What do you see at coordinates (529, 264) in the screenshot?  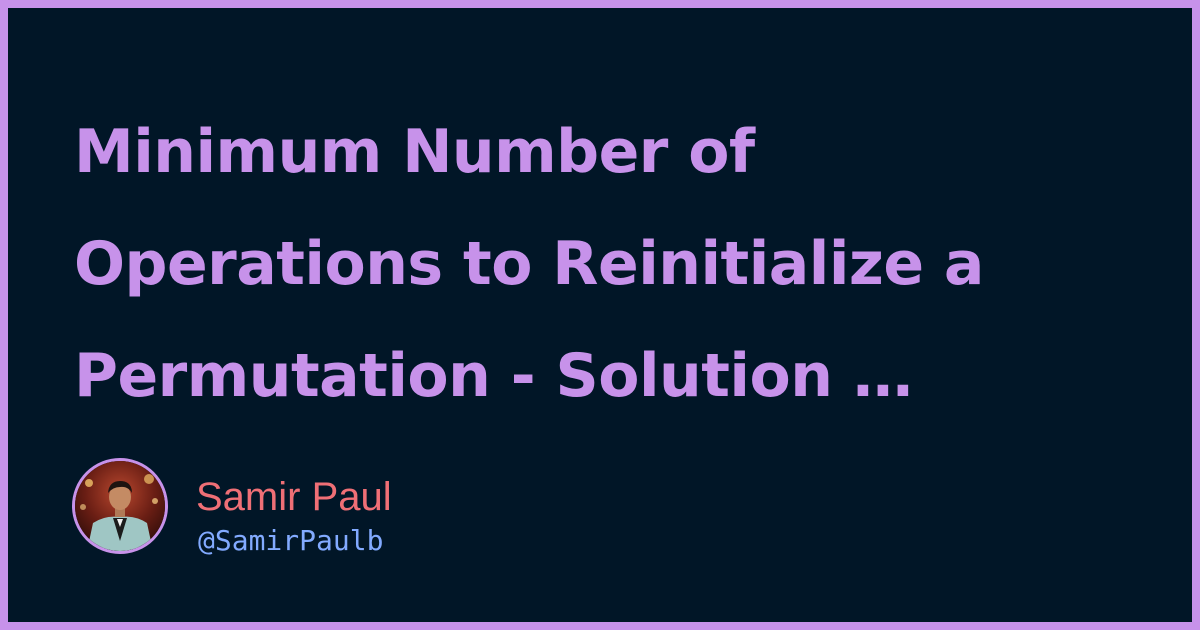 I see `post-title-line-2: Operations to Reinitialize a` at bounding box center [529, 264].